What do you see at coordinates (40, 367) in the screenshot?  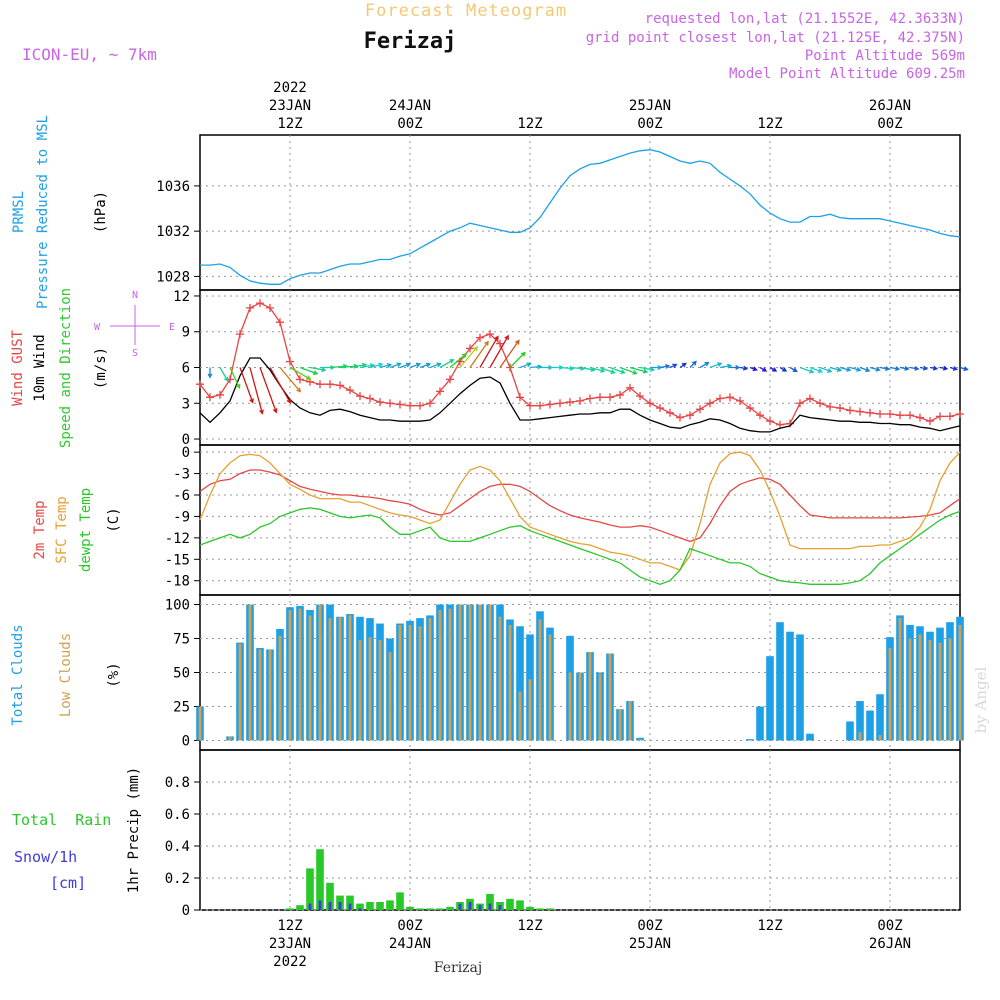 I see `wind-ylabel-speed: 10m Wind` at bounding box center [40, 367].